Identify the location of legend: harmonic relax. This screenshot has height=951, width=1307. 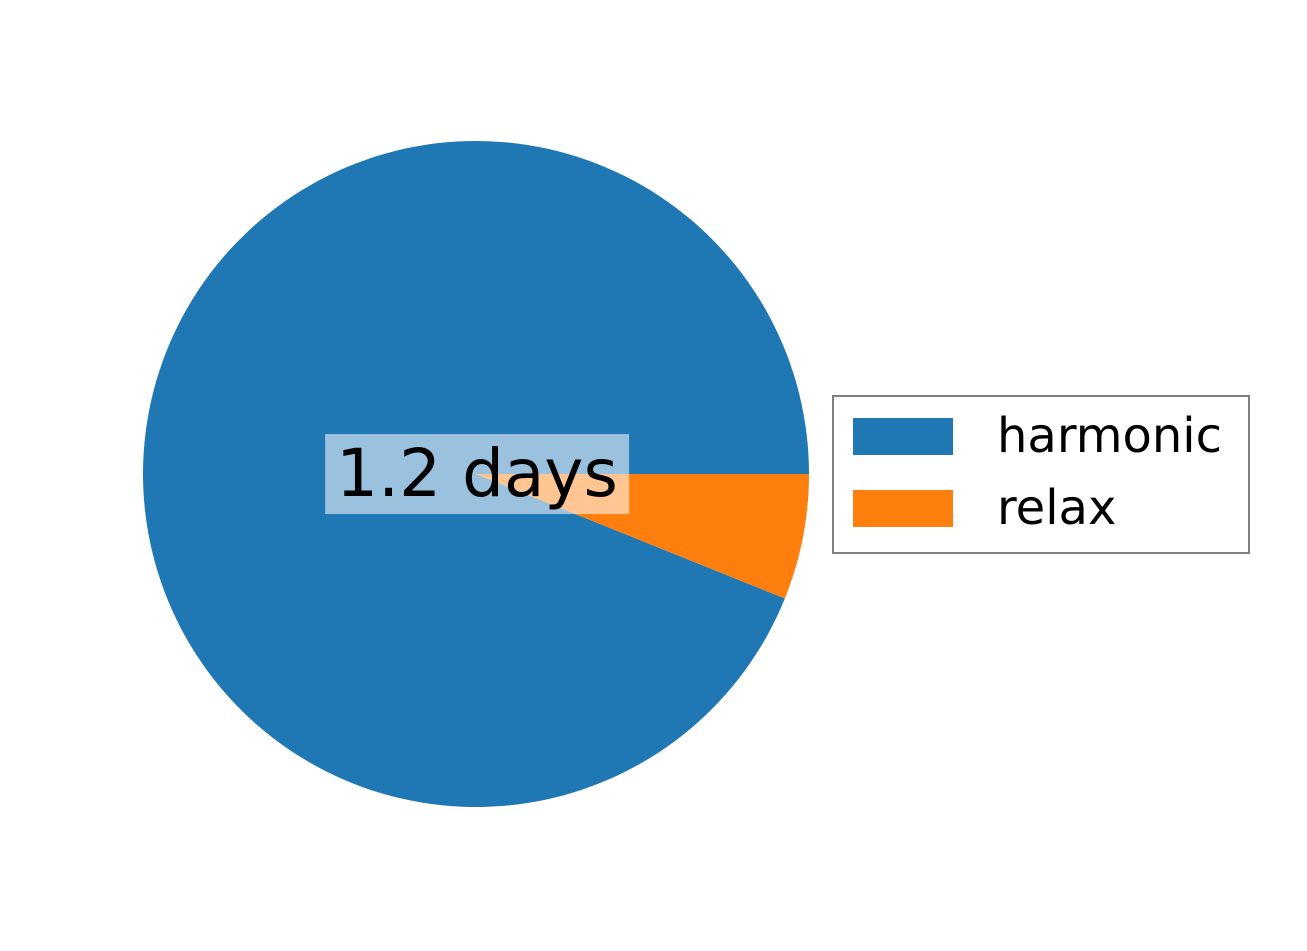
(1041, 474).